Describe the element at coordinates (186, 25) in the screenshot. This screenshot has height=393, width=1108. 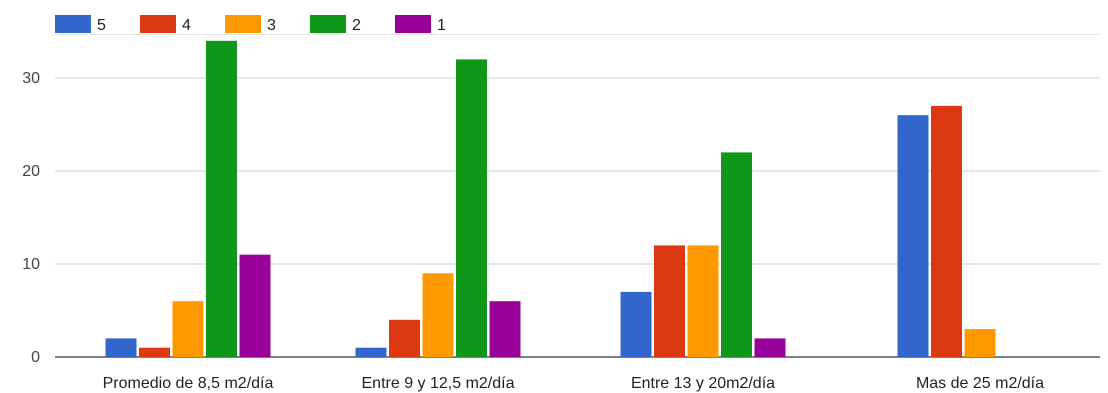
I see `legend-label-4: 4` at that location.